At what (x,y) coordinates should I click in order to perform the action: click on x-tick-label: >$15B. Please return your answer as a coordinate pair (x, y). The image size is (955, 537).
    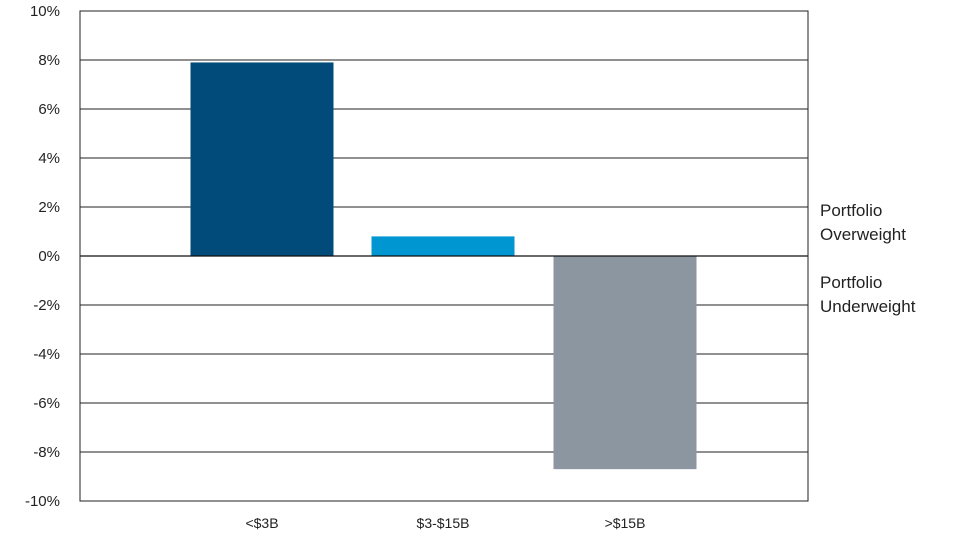
    Looking at the image, I should click on (625, 523).